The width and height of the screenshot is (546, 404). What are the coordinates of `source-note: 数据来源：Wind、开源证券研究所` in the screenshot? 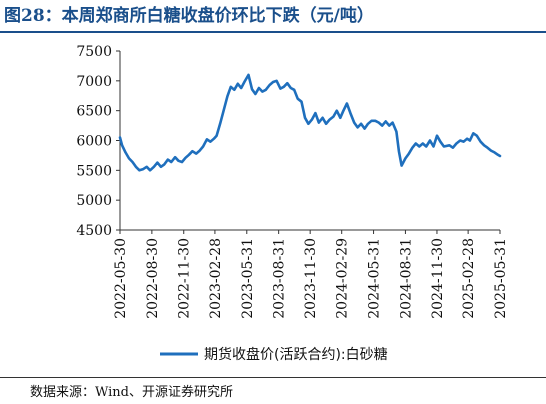 It's located at (131, 392).